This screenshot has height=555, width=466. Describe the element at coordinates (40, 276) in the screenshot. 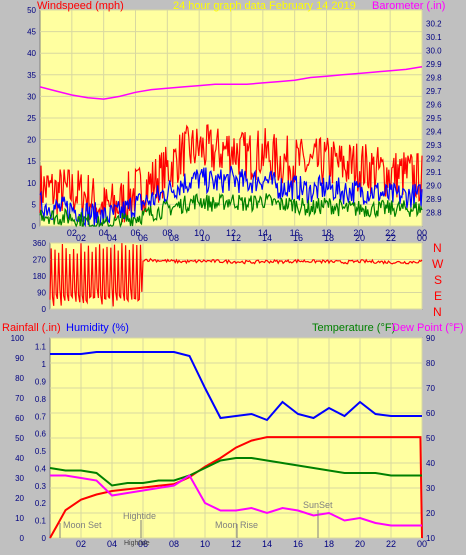

I see `direction-y-tick: 180` at that location.